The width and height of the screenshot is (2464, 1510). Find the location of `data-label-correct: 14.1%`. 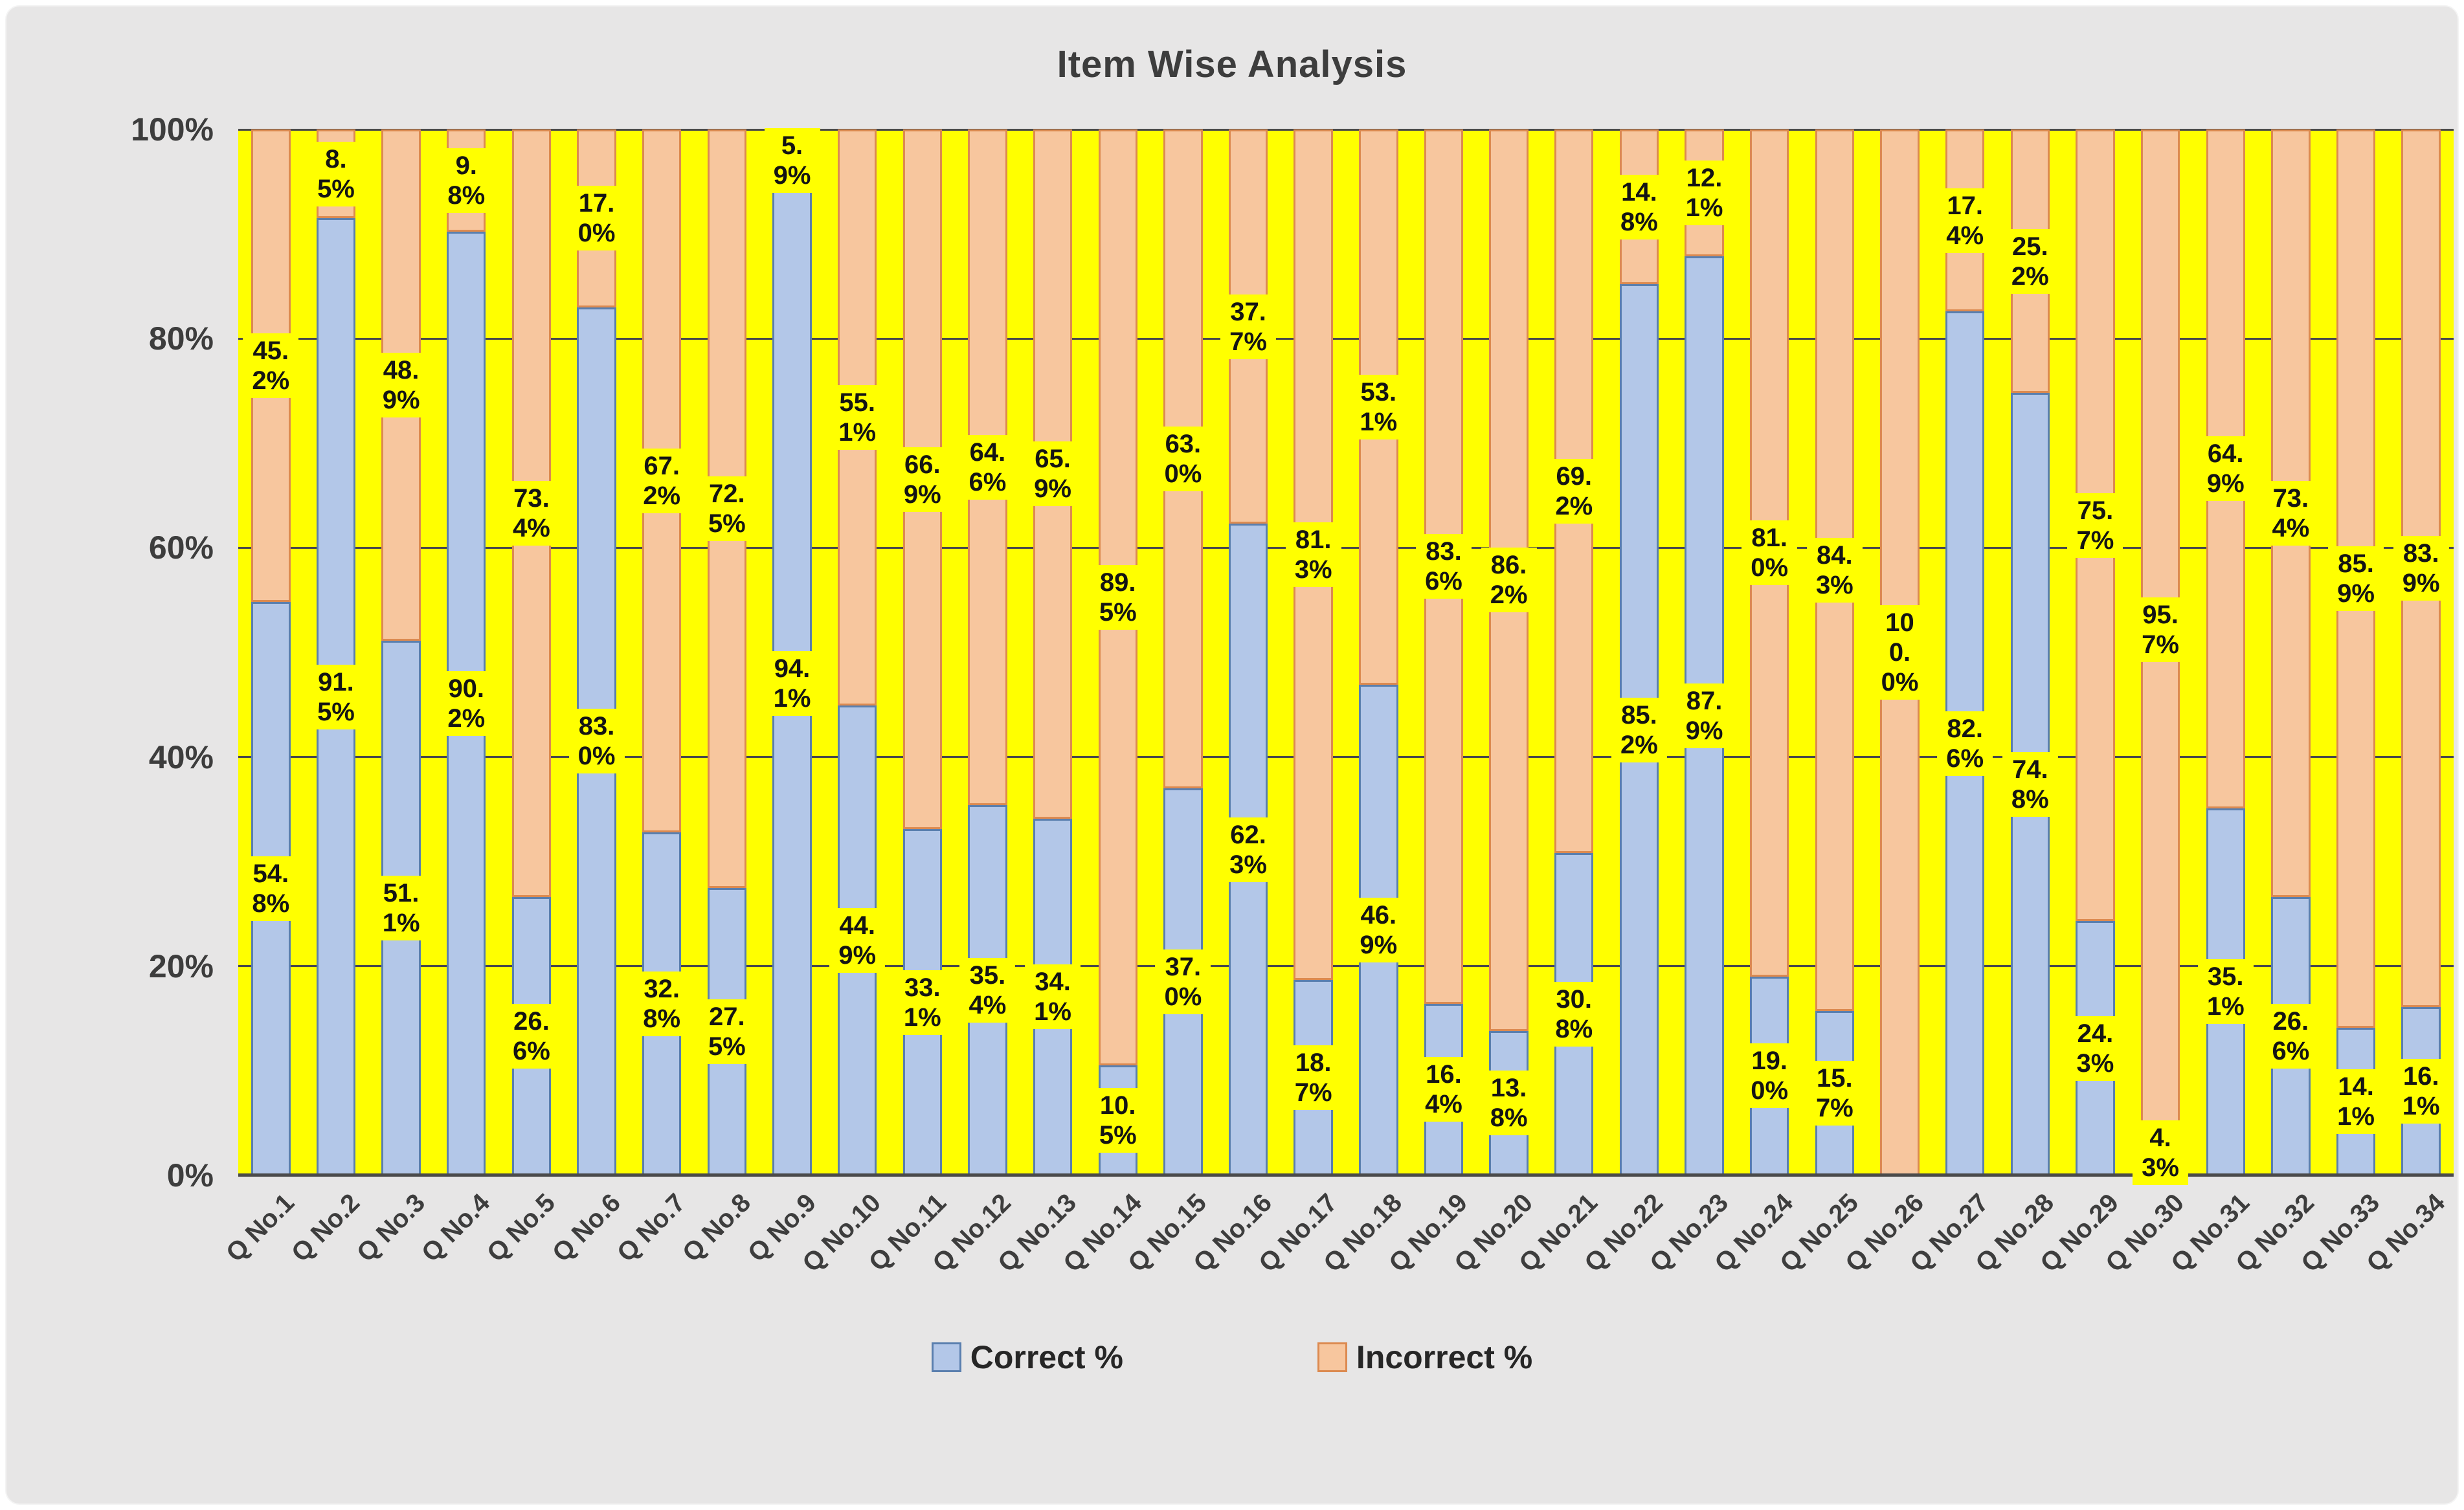

data-label-correct: 14.1% is located at coordinates (2356, 1102).